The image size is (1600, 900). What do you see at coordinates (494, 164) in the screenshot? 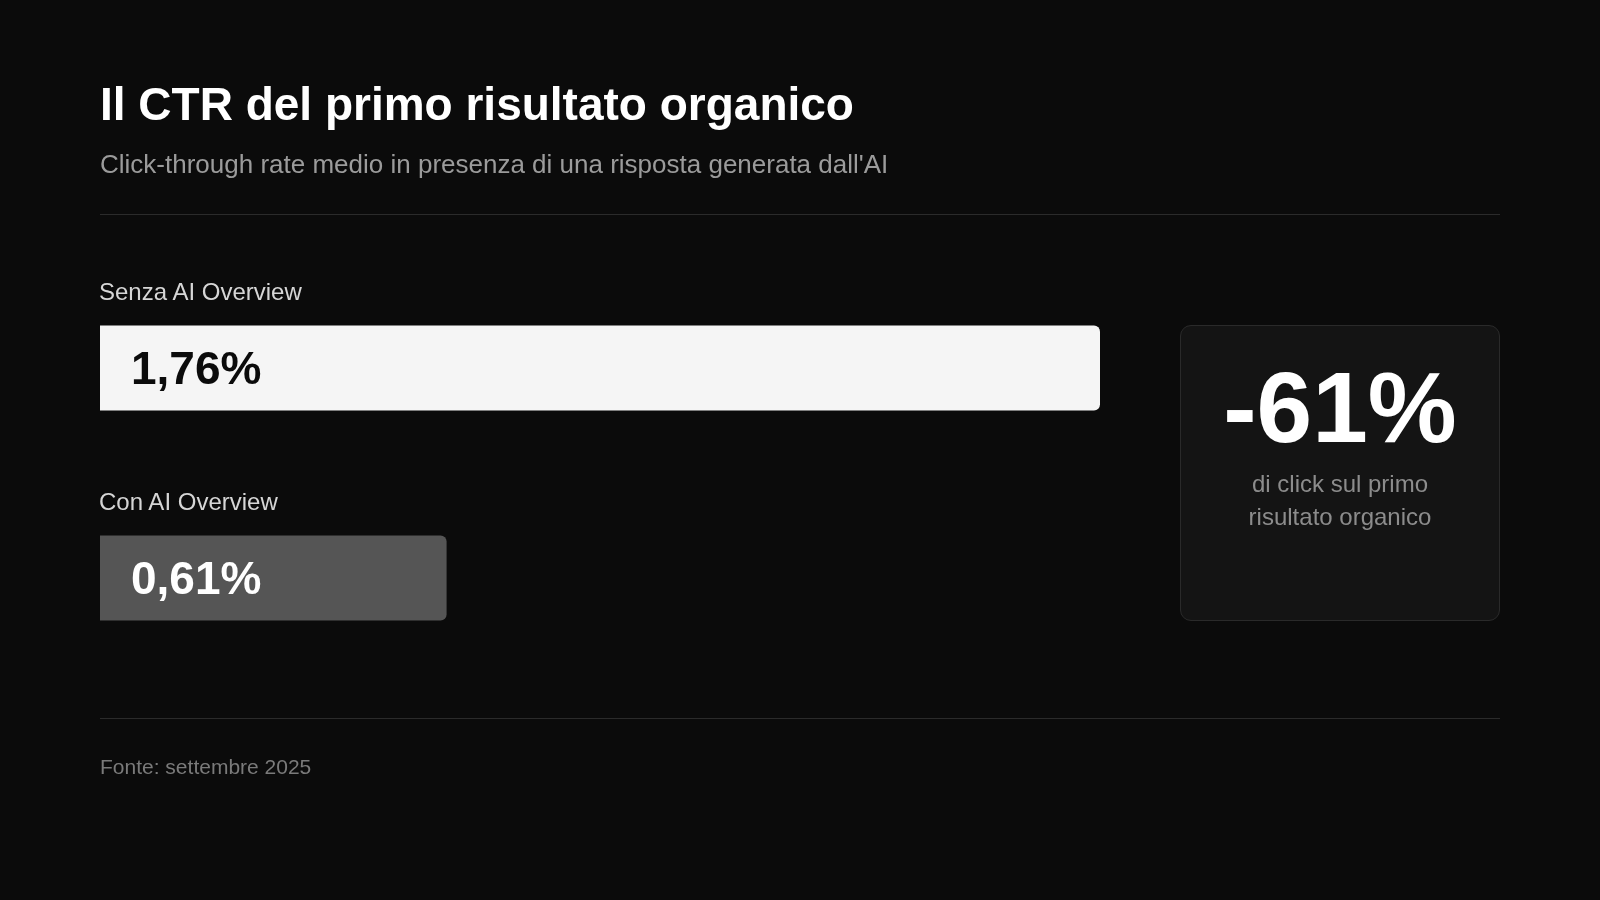
I see `chart-subtitle: Click-through rate medio in presenza di una risposta generata dall'AI` at bounding box center [494, 164].